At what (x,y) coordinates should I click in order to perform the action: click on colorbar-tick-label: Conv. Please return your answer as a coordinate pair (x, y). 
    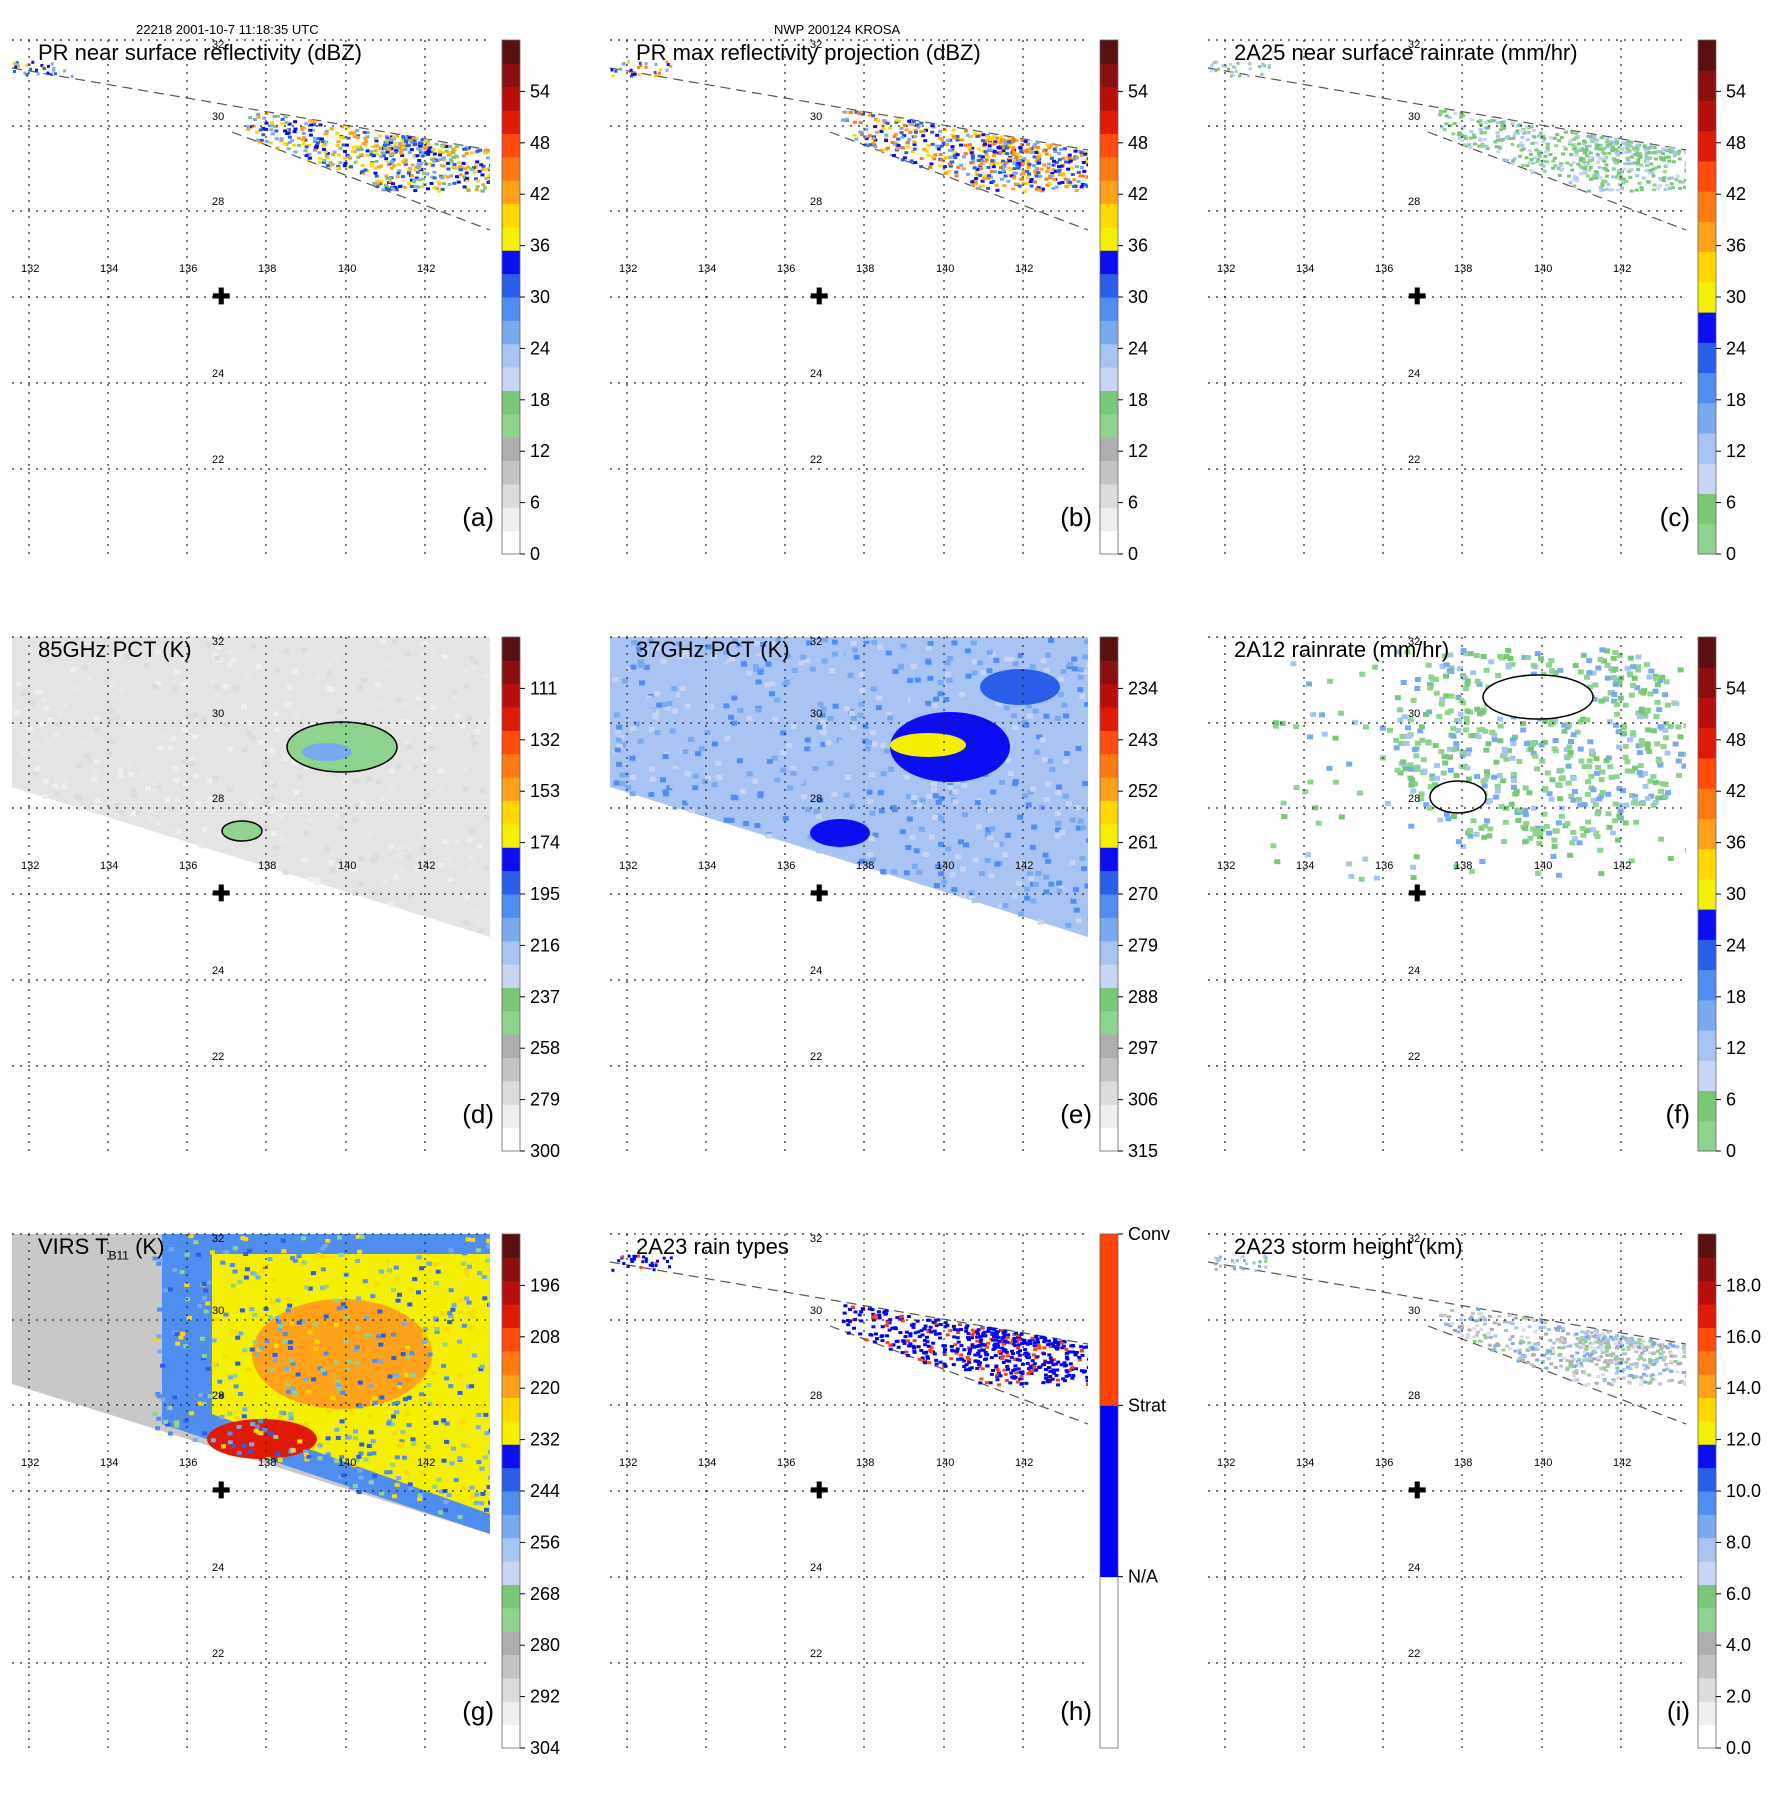
    Looking at the image, I should click on (1149, 1234).